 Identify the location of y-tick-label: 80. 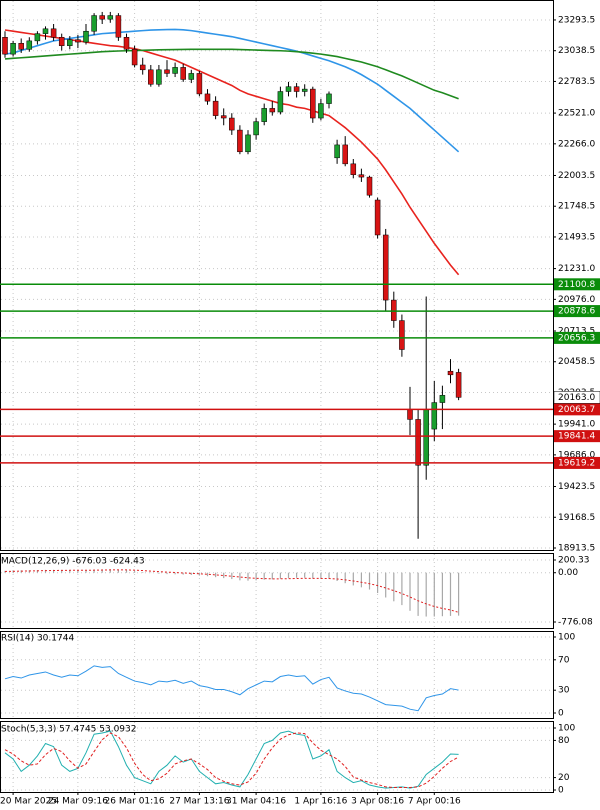
(564, 741).